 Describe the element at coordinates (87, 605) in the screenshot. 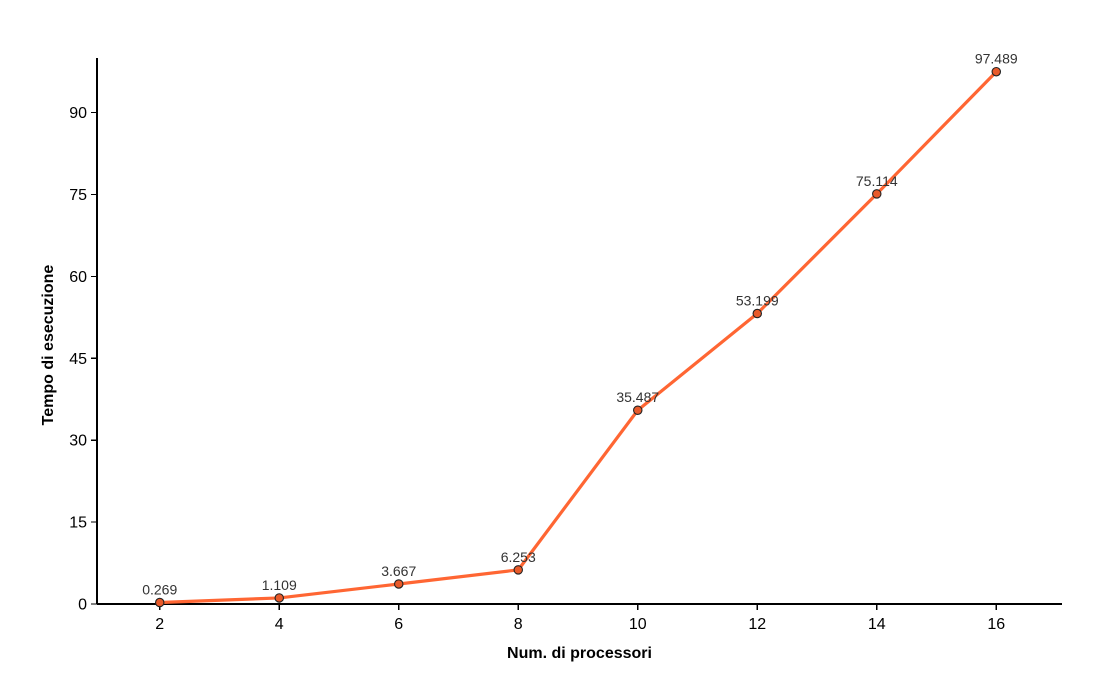

I see `y-tick: 0` at that location.